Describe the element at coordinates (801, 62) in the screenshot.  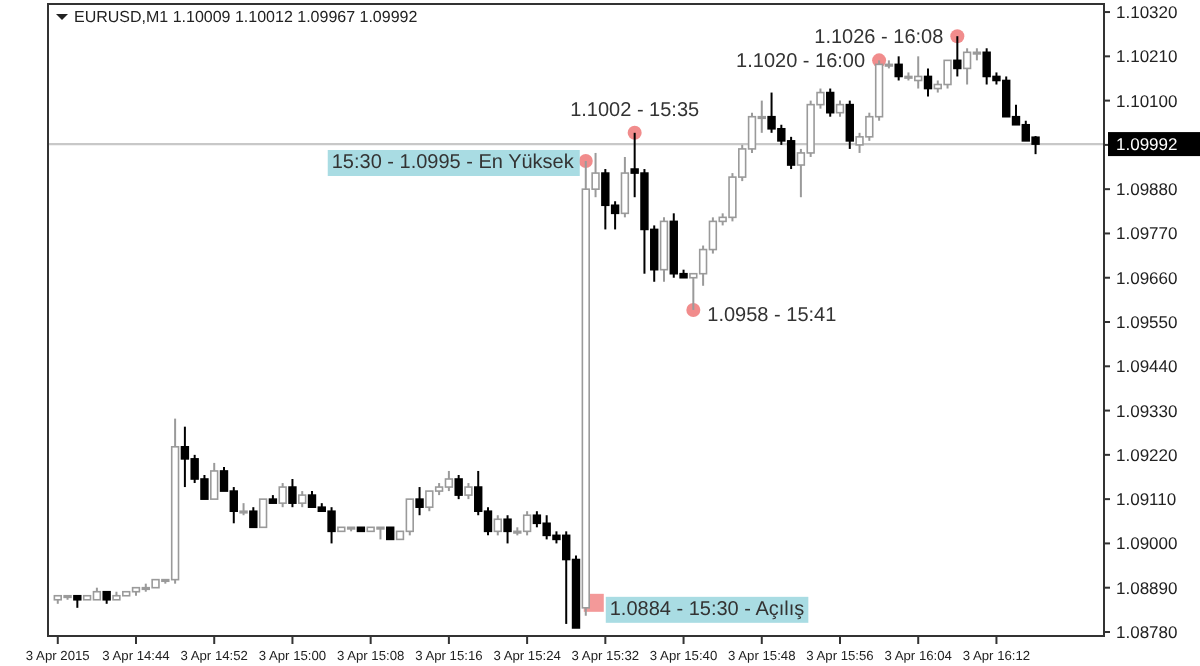
I see `annotation: 1.1020 - 16:00` at that location.